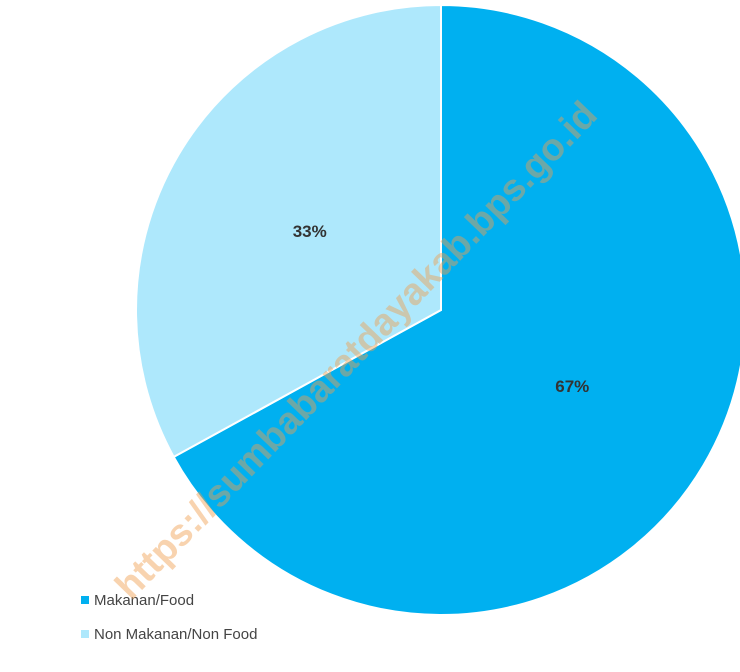  What do you see at coordinates (175, 634) in the screenshot?
I see `legend-label: Non Makanan/Non Food` at bounding box center [175, 634].